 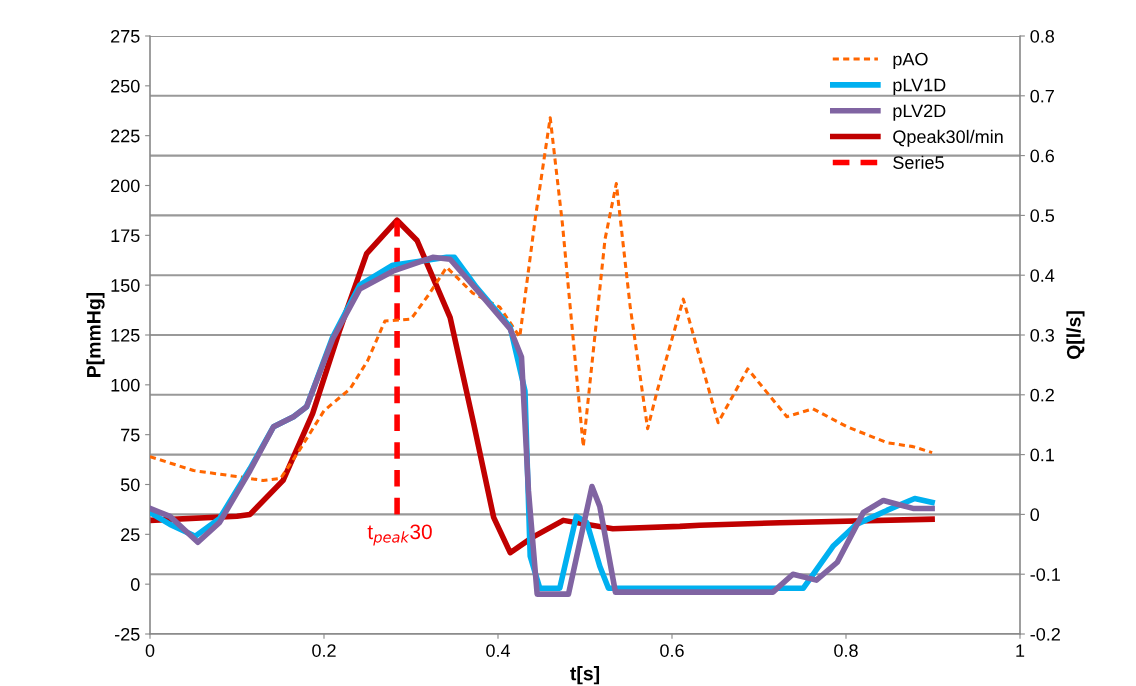 What do you see at coordinates (125, 385) in the screenshot?
I see `y-tick-label: 100` at bounding box center [125, 385].